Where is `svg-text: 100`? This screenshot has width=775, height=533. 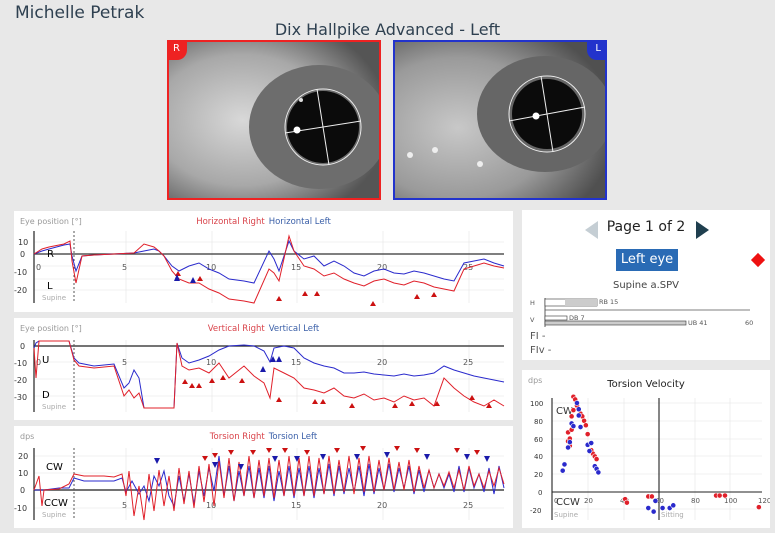
svg-text: 100 is located at coordinates (536, 404).